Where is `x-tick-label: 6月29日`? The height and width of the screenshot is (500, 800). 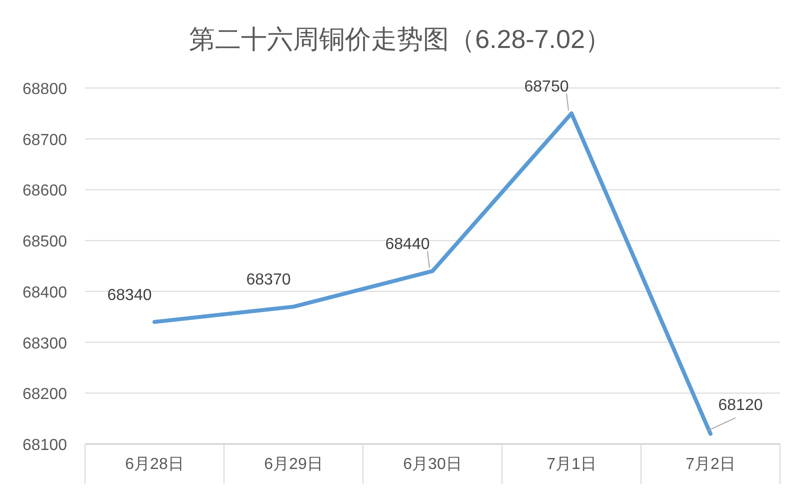
x-tick-label: 6月29日 is located at coordinates (293, 464).